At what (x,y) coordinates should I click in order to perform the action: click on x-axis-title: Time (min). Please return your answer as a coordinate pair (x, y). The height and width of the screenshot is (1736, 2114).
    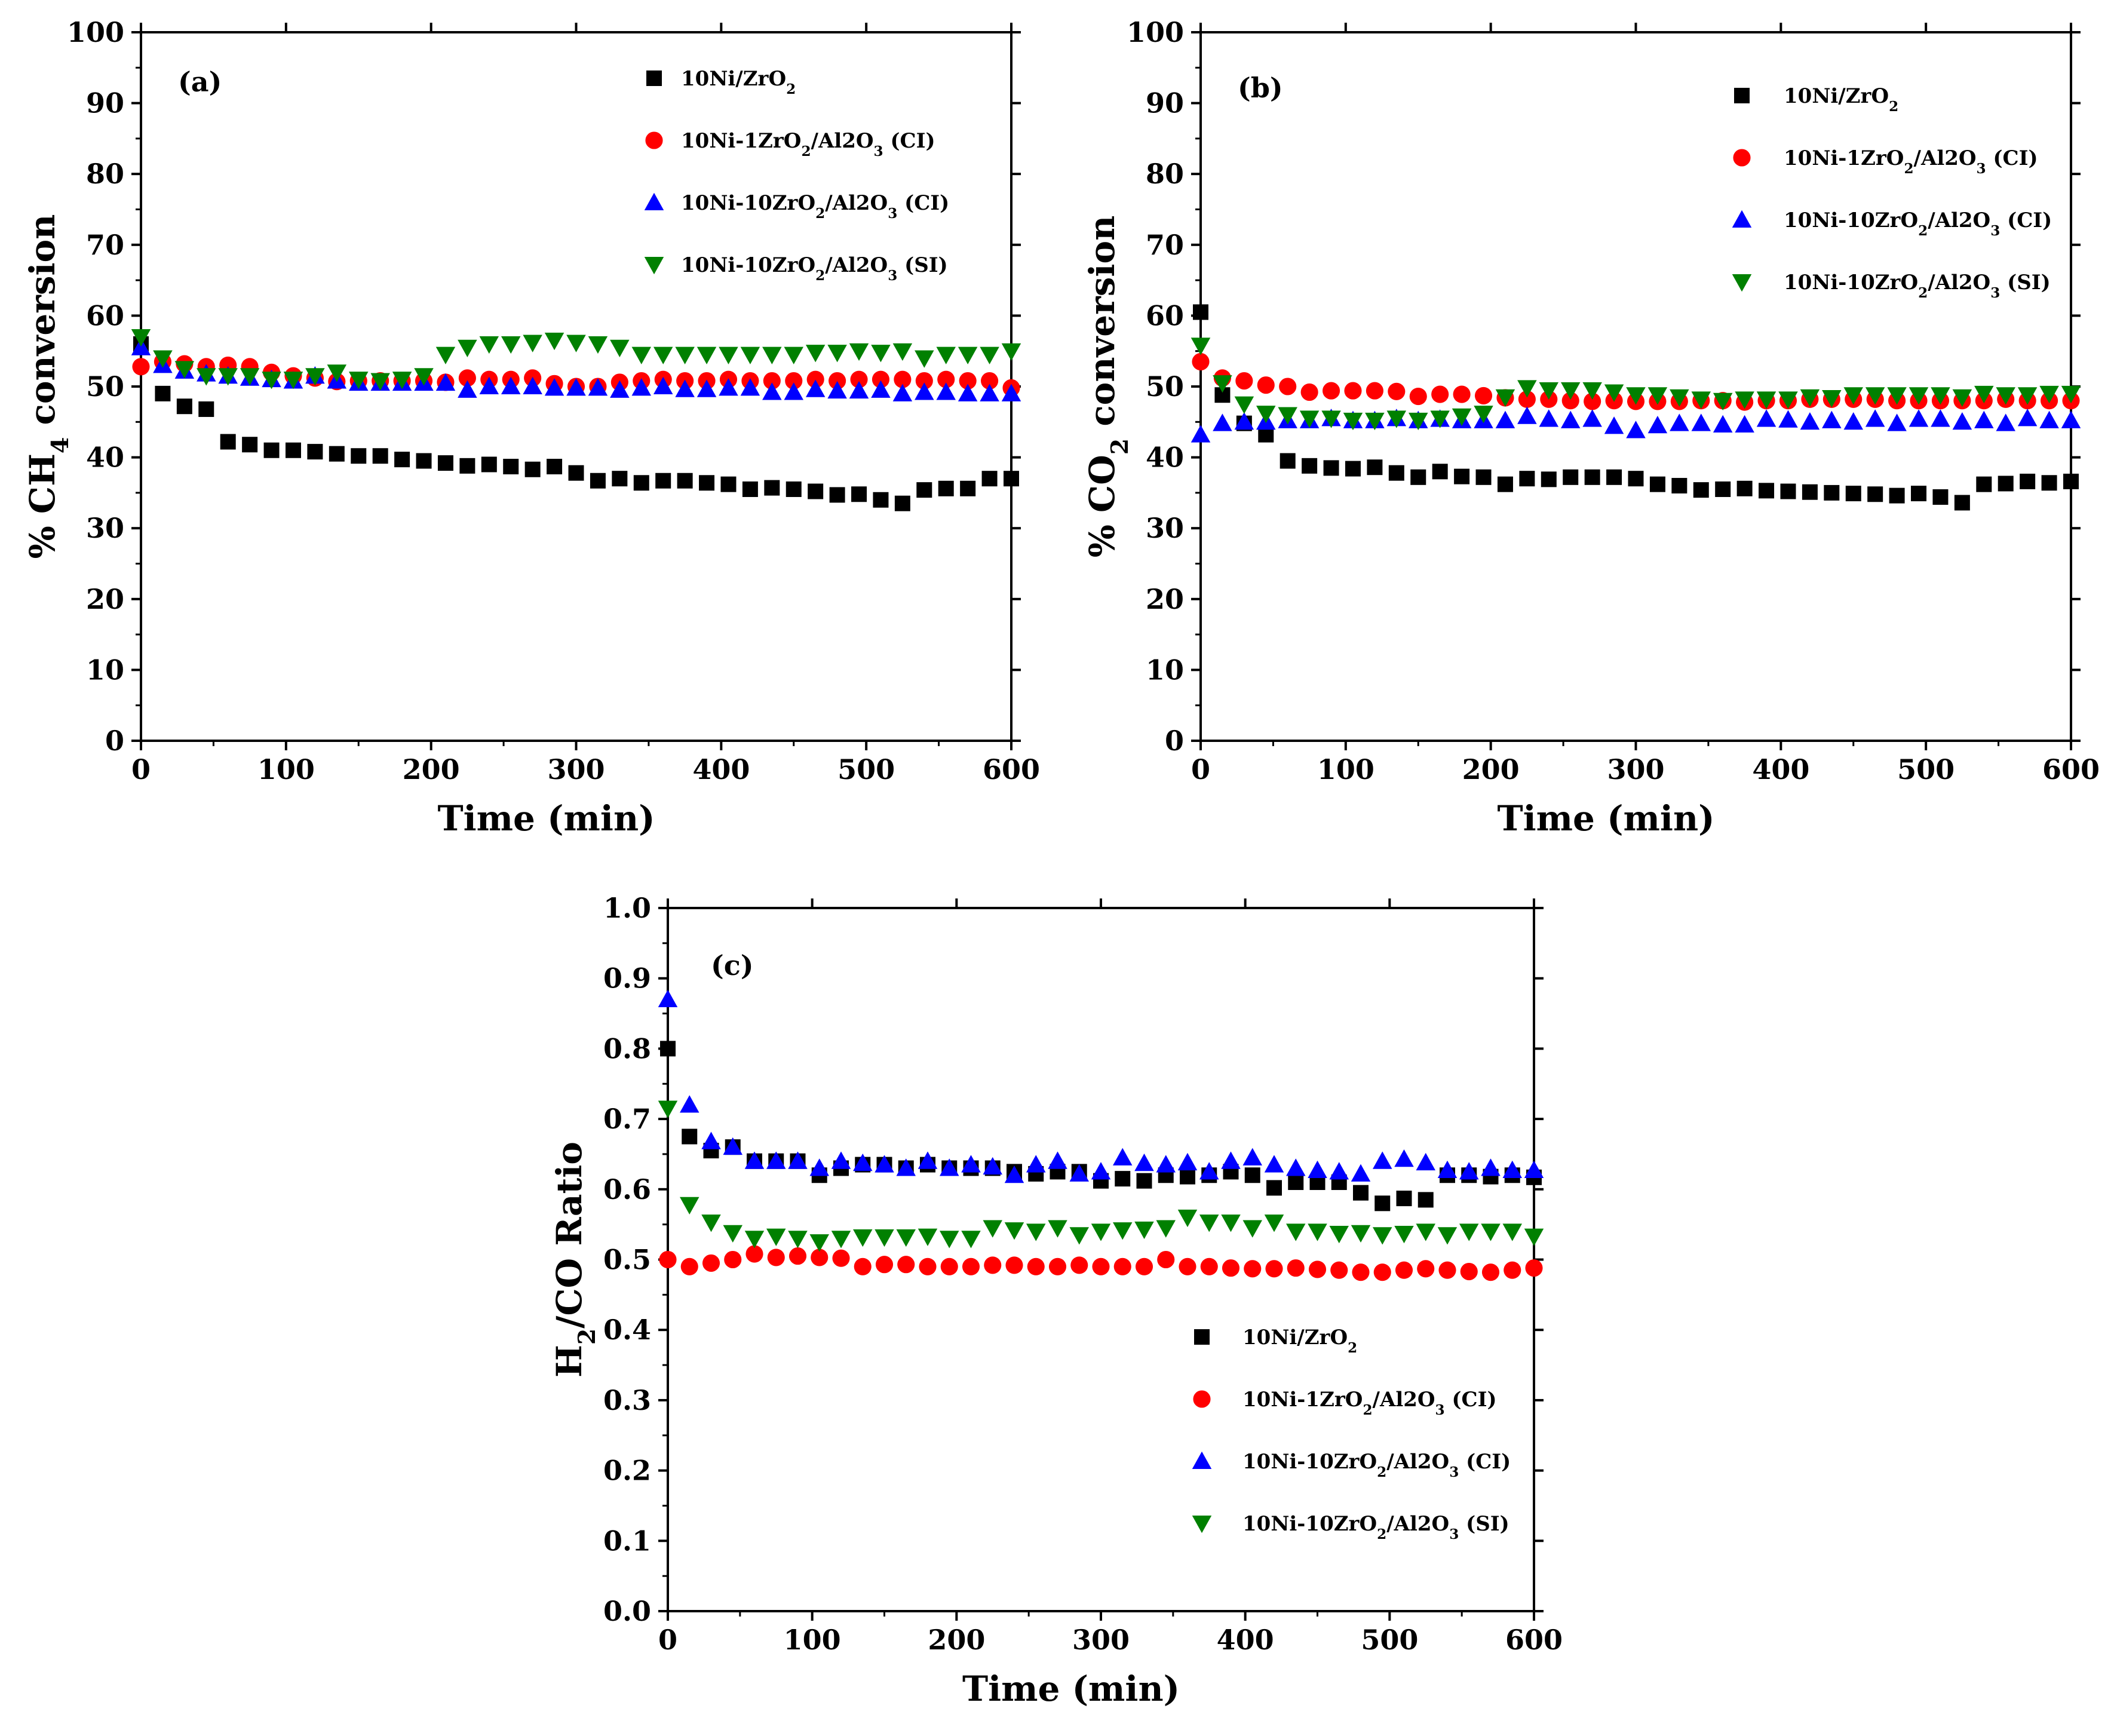
    Looking at the image, I should click on (1071, 1688).